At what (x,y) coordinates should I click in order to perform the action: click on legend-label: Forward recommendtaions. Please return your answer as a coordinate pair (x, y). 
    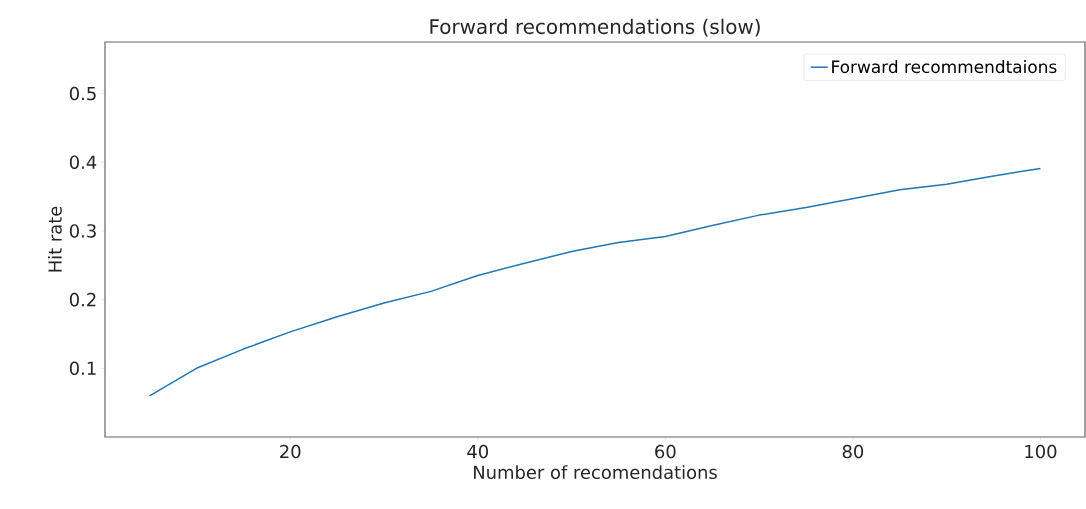
    Looking at the image, I should click on (944, 67).